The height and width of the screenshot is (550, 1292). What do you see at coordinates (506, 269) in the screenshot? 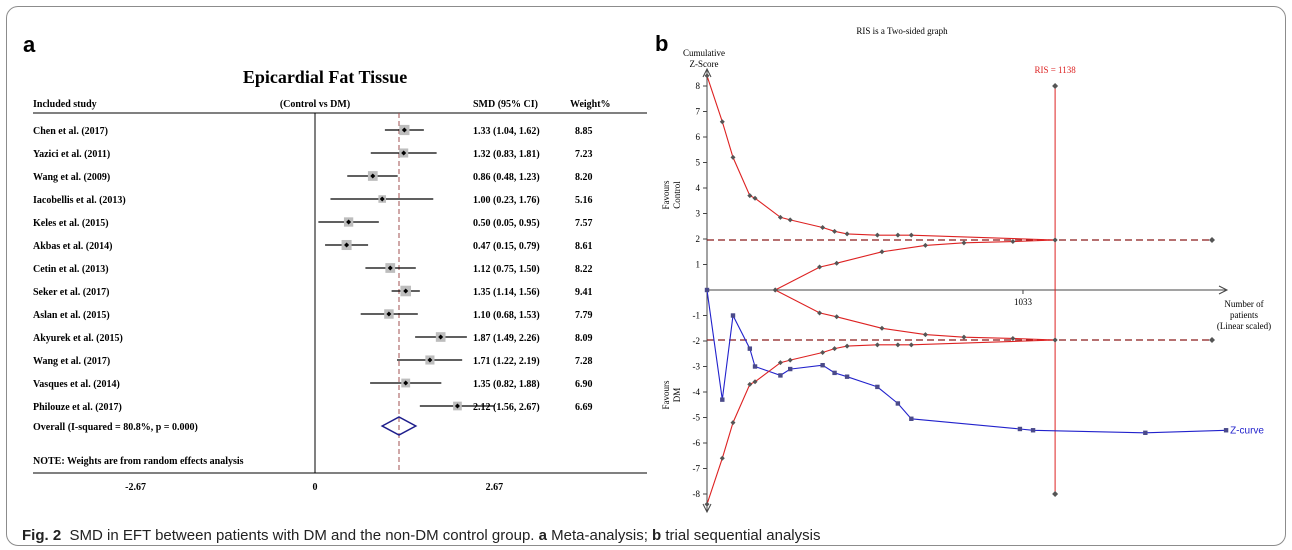
I see `study-smd-ci: 1.12 (0.75, 1.50)` at bounding box center [506, 269].